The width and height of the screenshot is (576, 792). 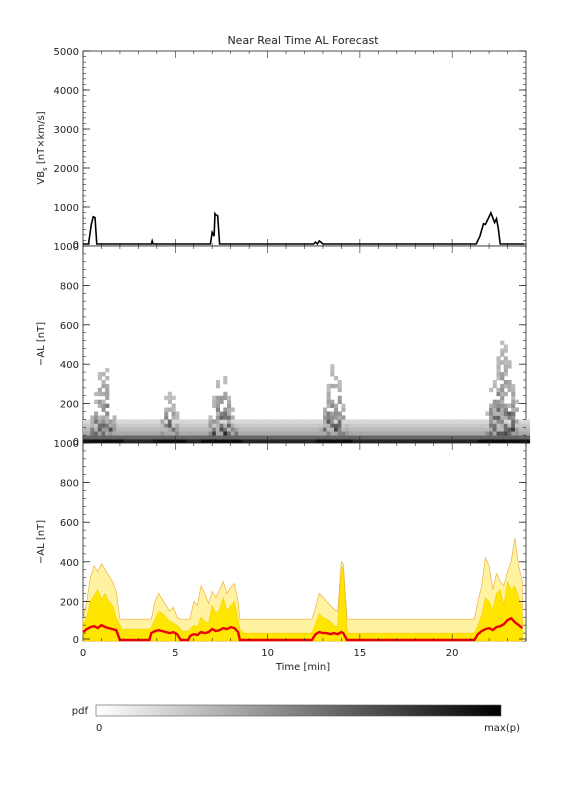 I want to click on x-axis-label: Time [min], so click(x=302, y=667).